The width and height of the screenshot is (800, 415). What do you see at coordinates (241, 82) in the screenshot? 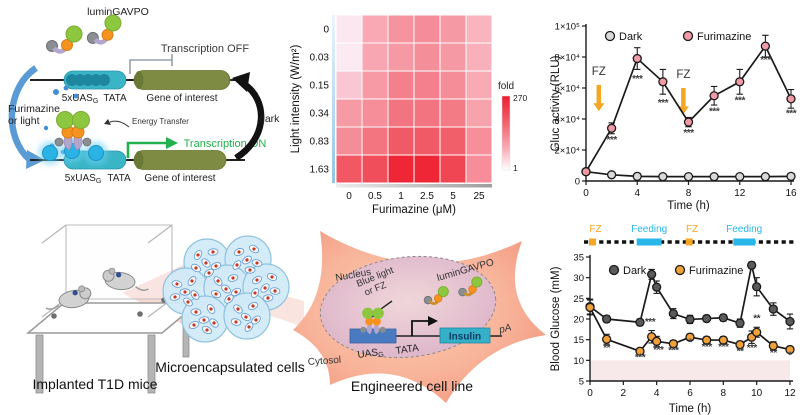
I see `dark-cycle-arrowhead` at bounding box center [241, 82].